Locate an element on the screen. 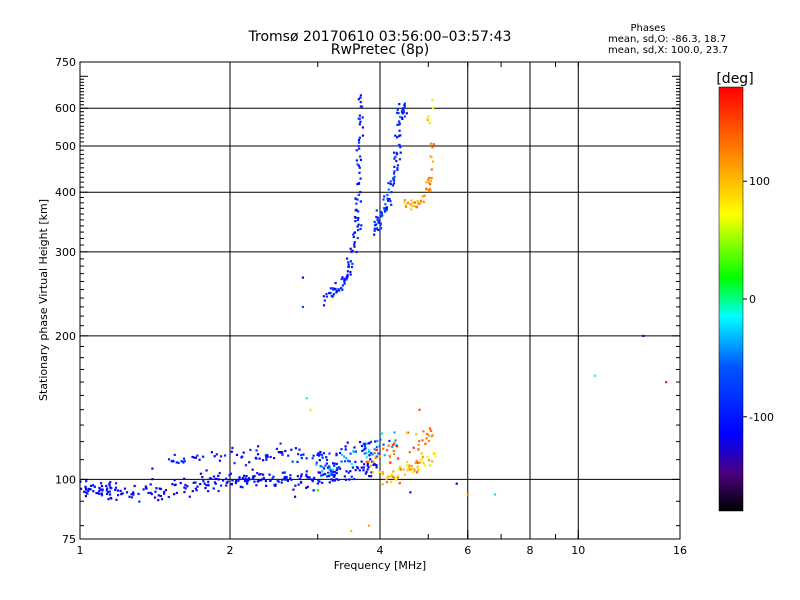 The width and height of the screenshot is (800, 600). x-tick-label-6: 16 is located at coordinates (680, 550).